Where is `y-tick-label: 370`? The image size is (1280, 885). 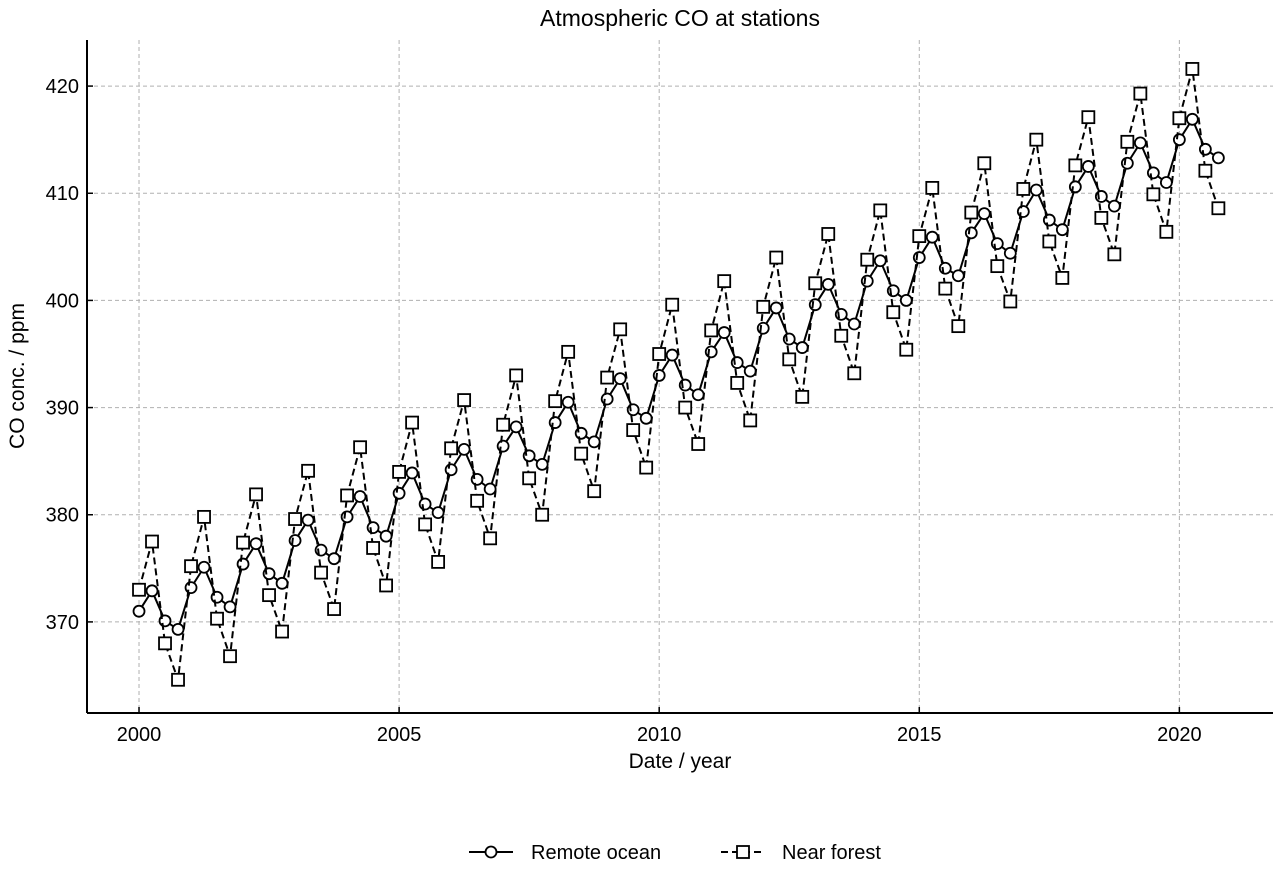
y-tick-label: 370 is located at coordinates (62, 623).